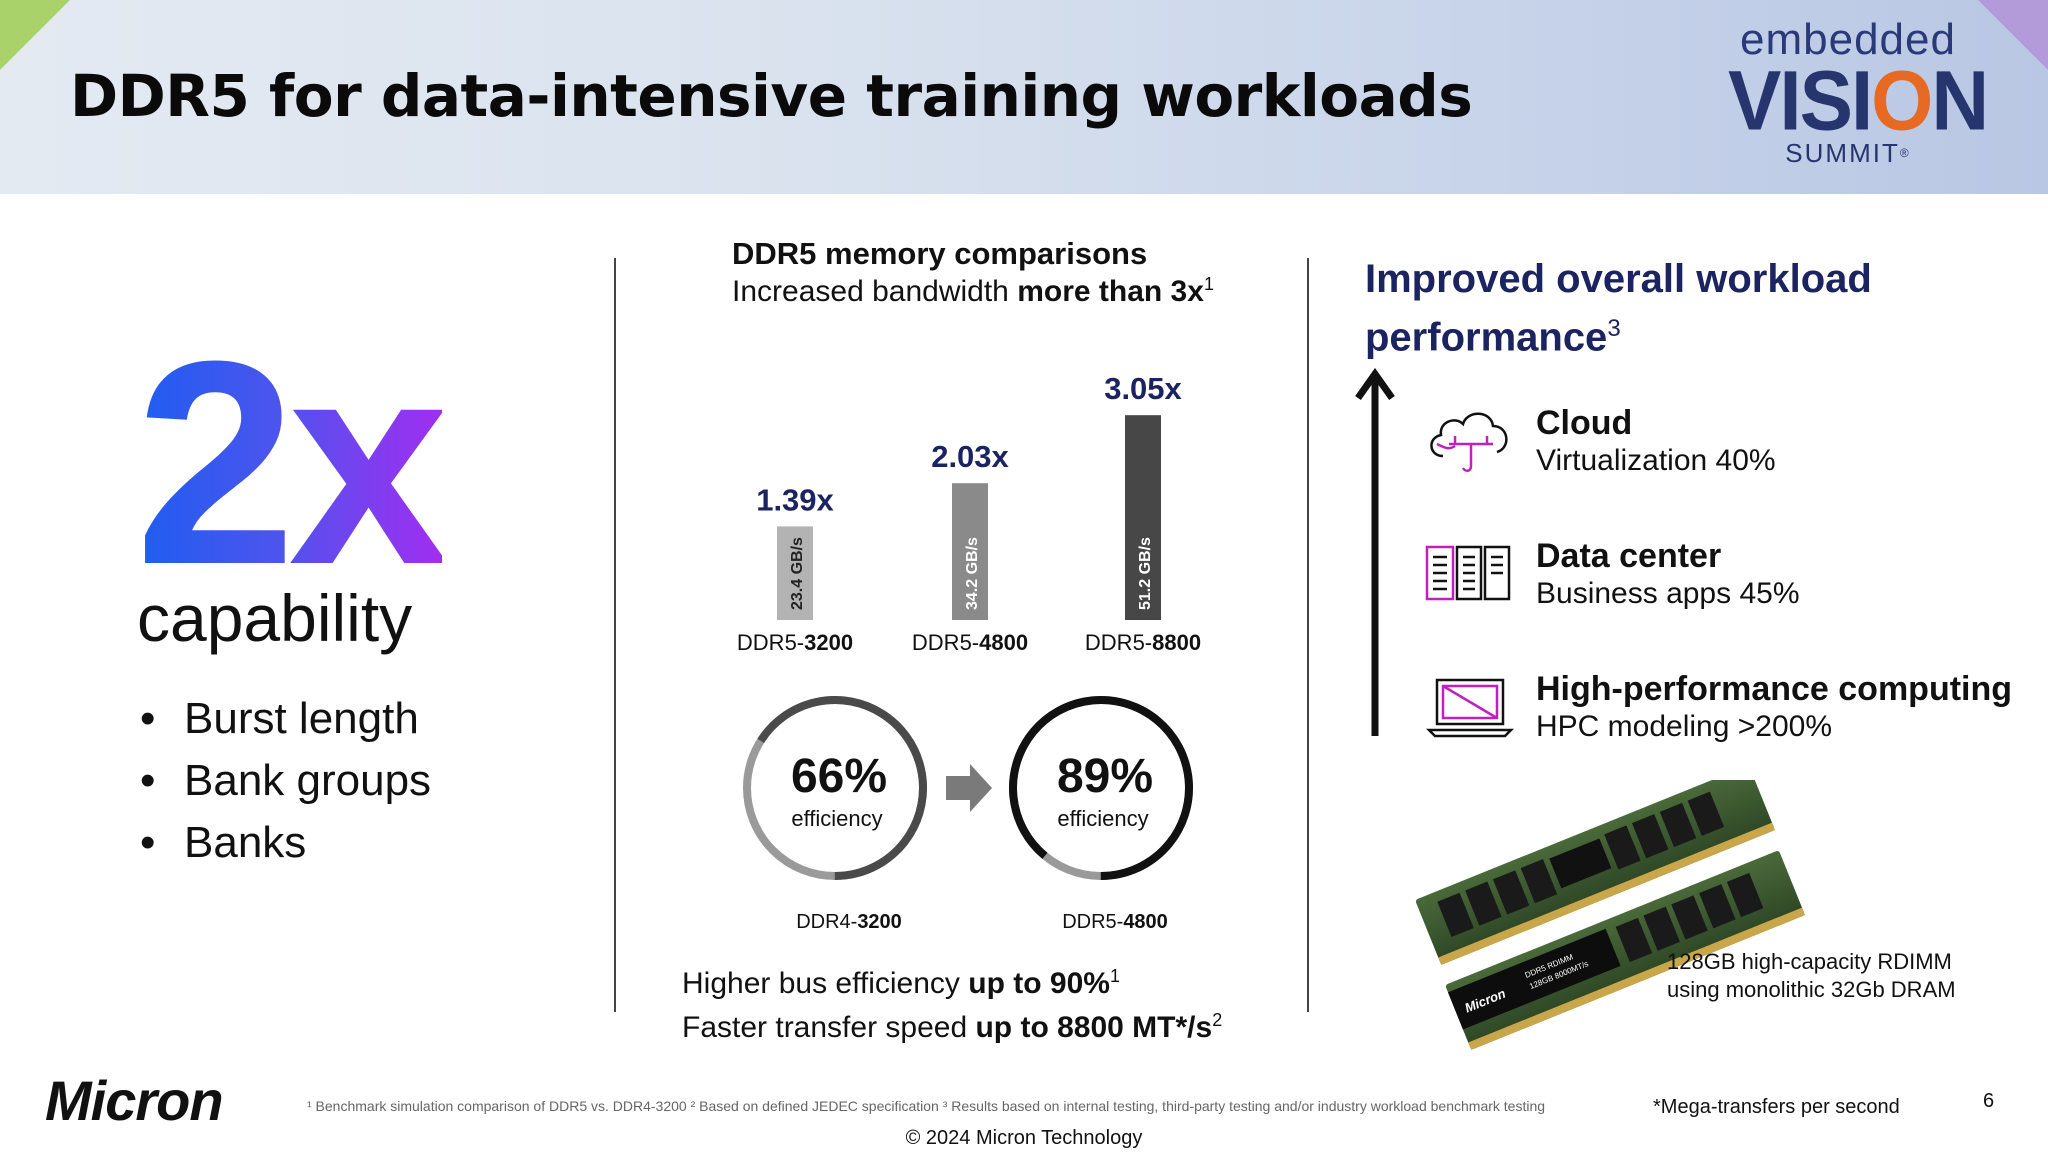 The image size is (2048, 1152). What do you see at coordinates (970, 456) in the screenshot?
I see `bar-multiplier-label: 2.03x` at bounding box center [970, 456].